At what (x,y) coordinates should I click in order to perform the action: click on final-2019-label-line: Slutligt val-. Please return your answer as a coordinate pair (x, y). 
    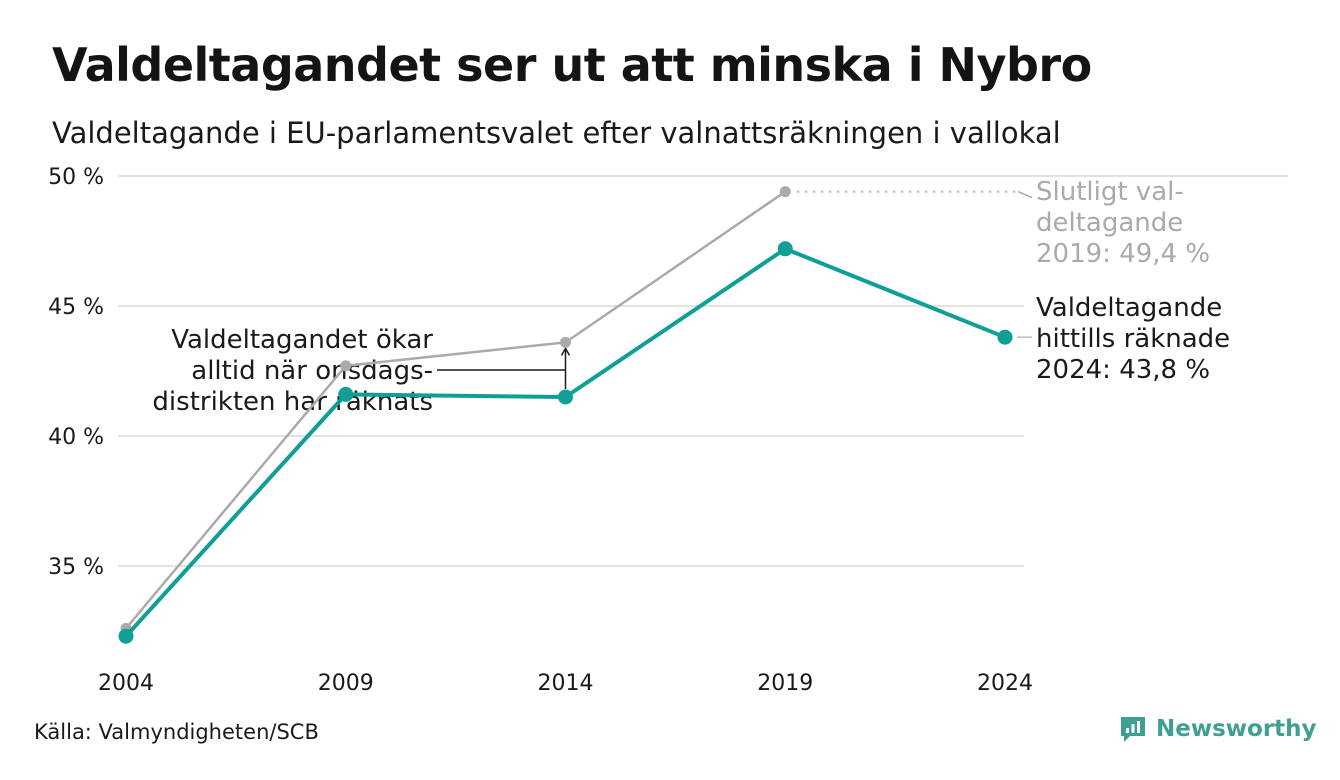
    Looking at the image, I should click on (1110, 192).